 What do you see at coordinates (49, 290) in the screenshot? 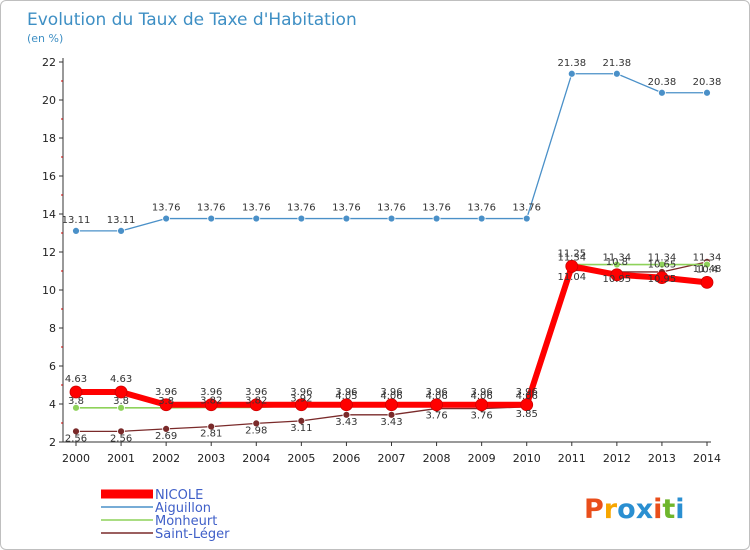
I see `y-tick-label: 10` at bounding box center [49, 290].